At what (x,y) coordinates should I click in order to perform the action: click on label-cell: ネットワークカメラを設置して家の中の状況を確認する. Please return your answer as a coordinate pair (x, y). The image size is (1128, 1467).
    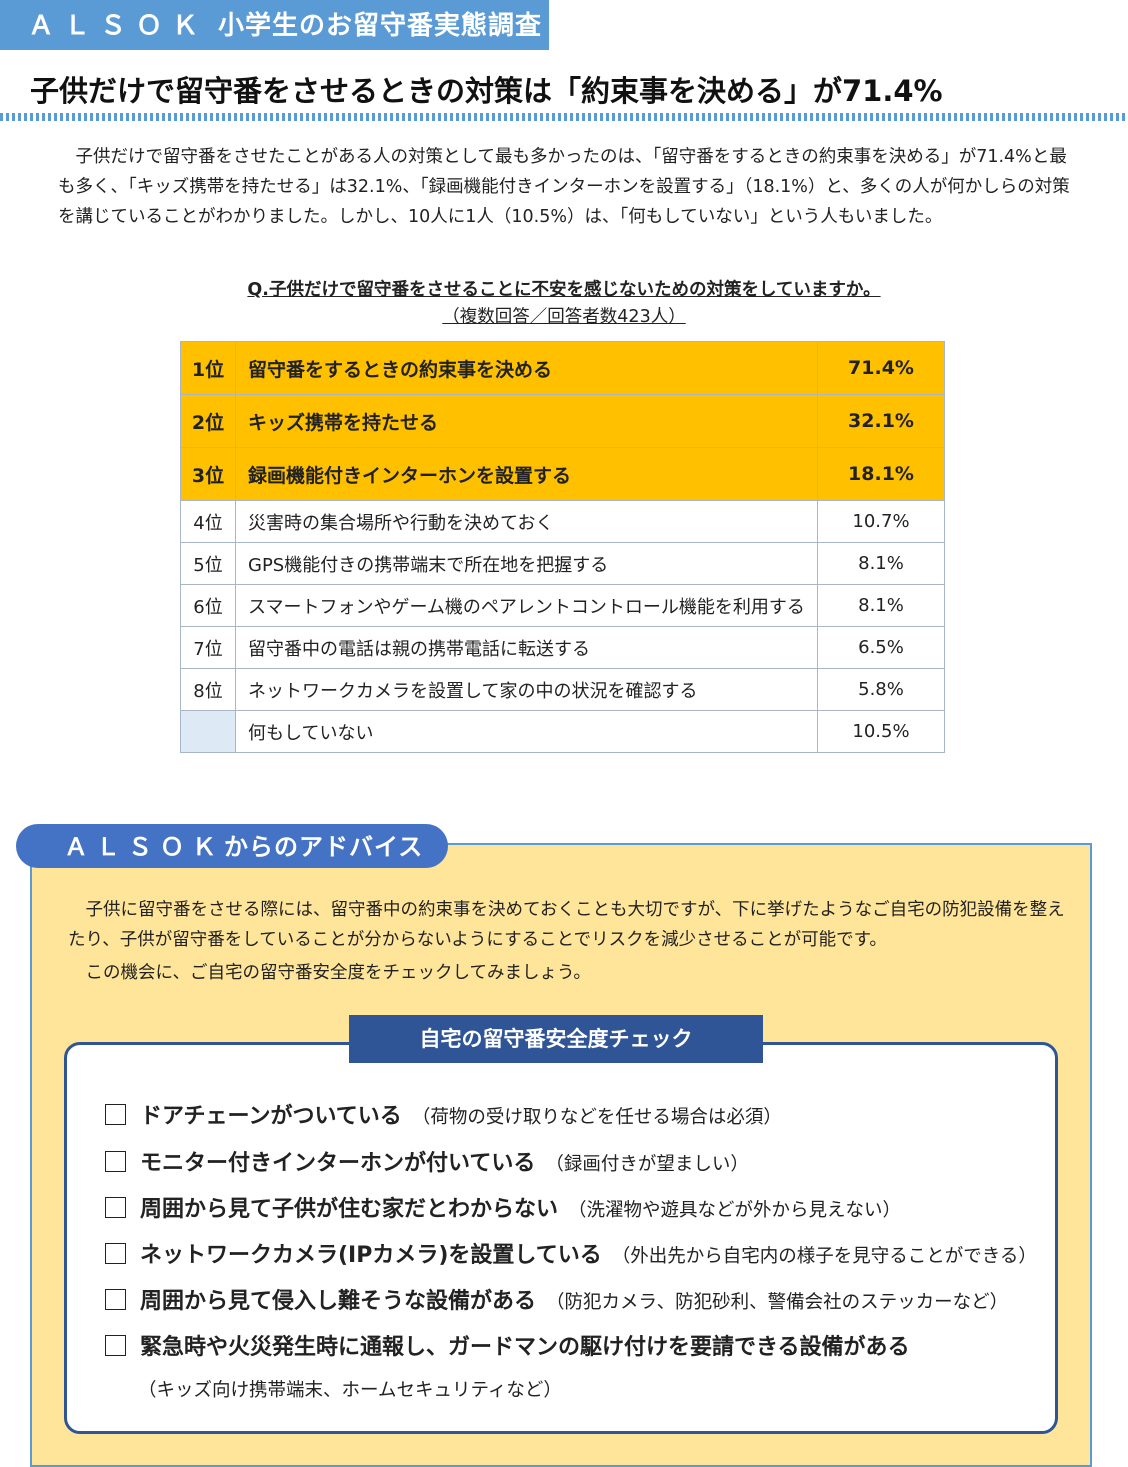
    Looking at the image, I should click on (526, 689).